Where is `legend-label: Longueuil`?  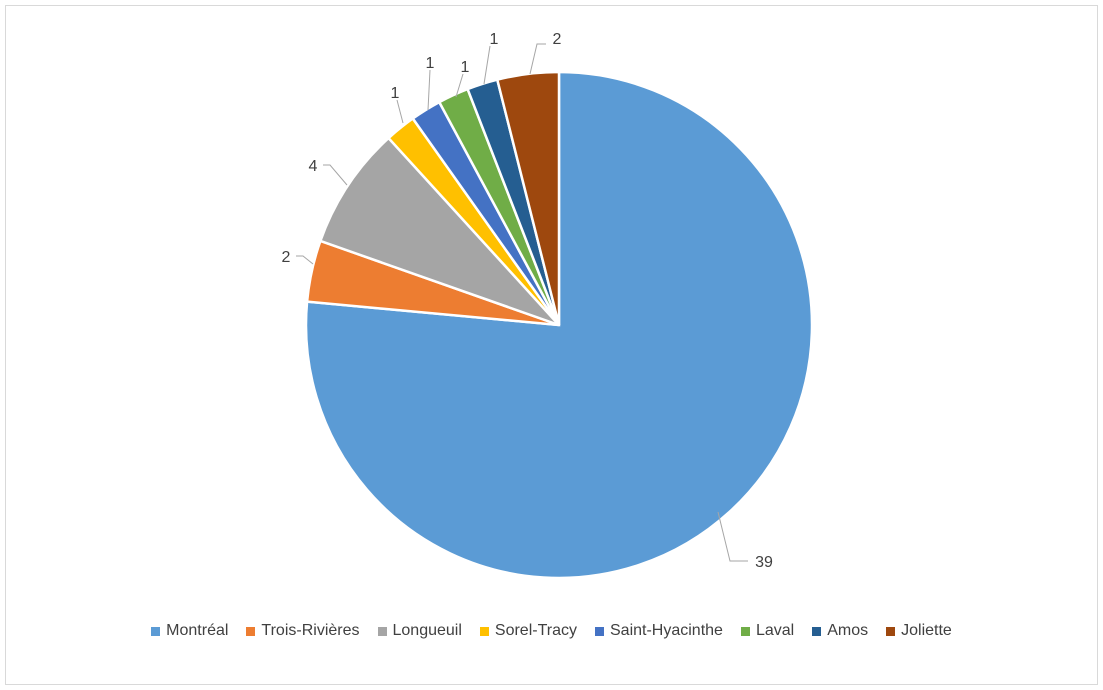
legend-label: Longueuil is located at coordinates (427, 630).